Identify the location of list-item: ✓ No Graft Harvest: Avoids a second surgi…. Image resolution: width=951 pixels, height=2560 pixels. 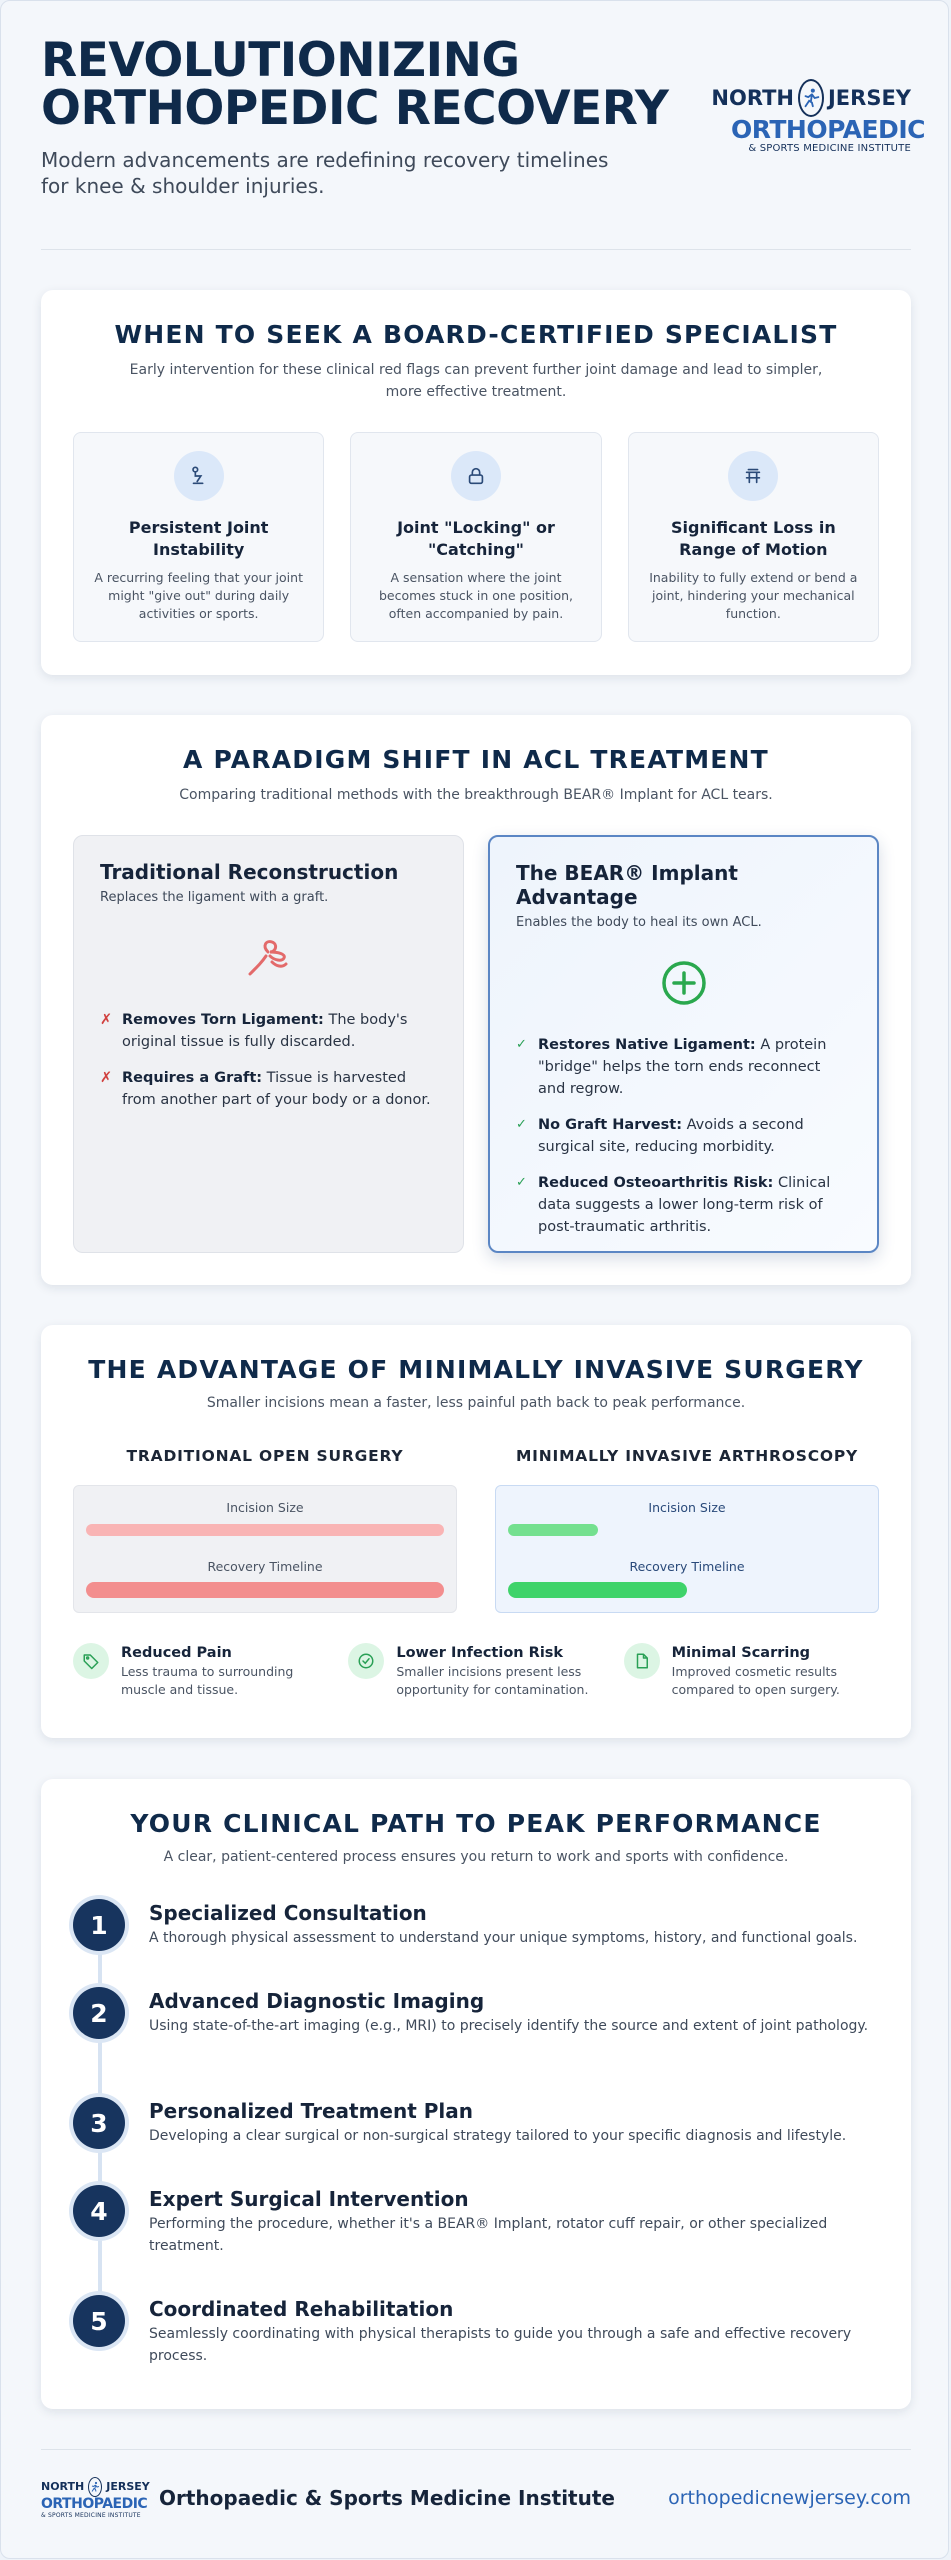
(683, 1136).